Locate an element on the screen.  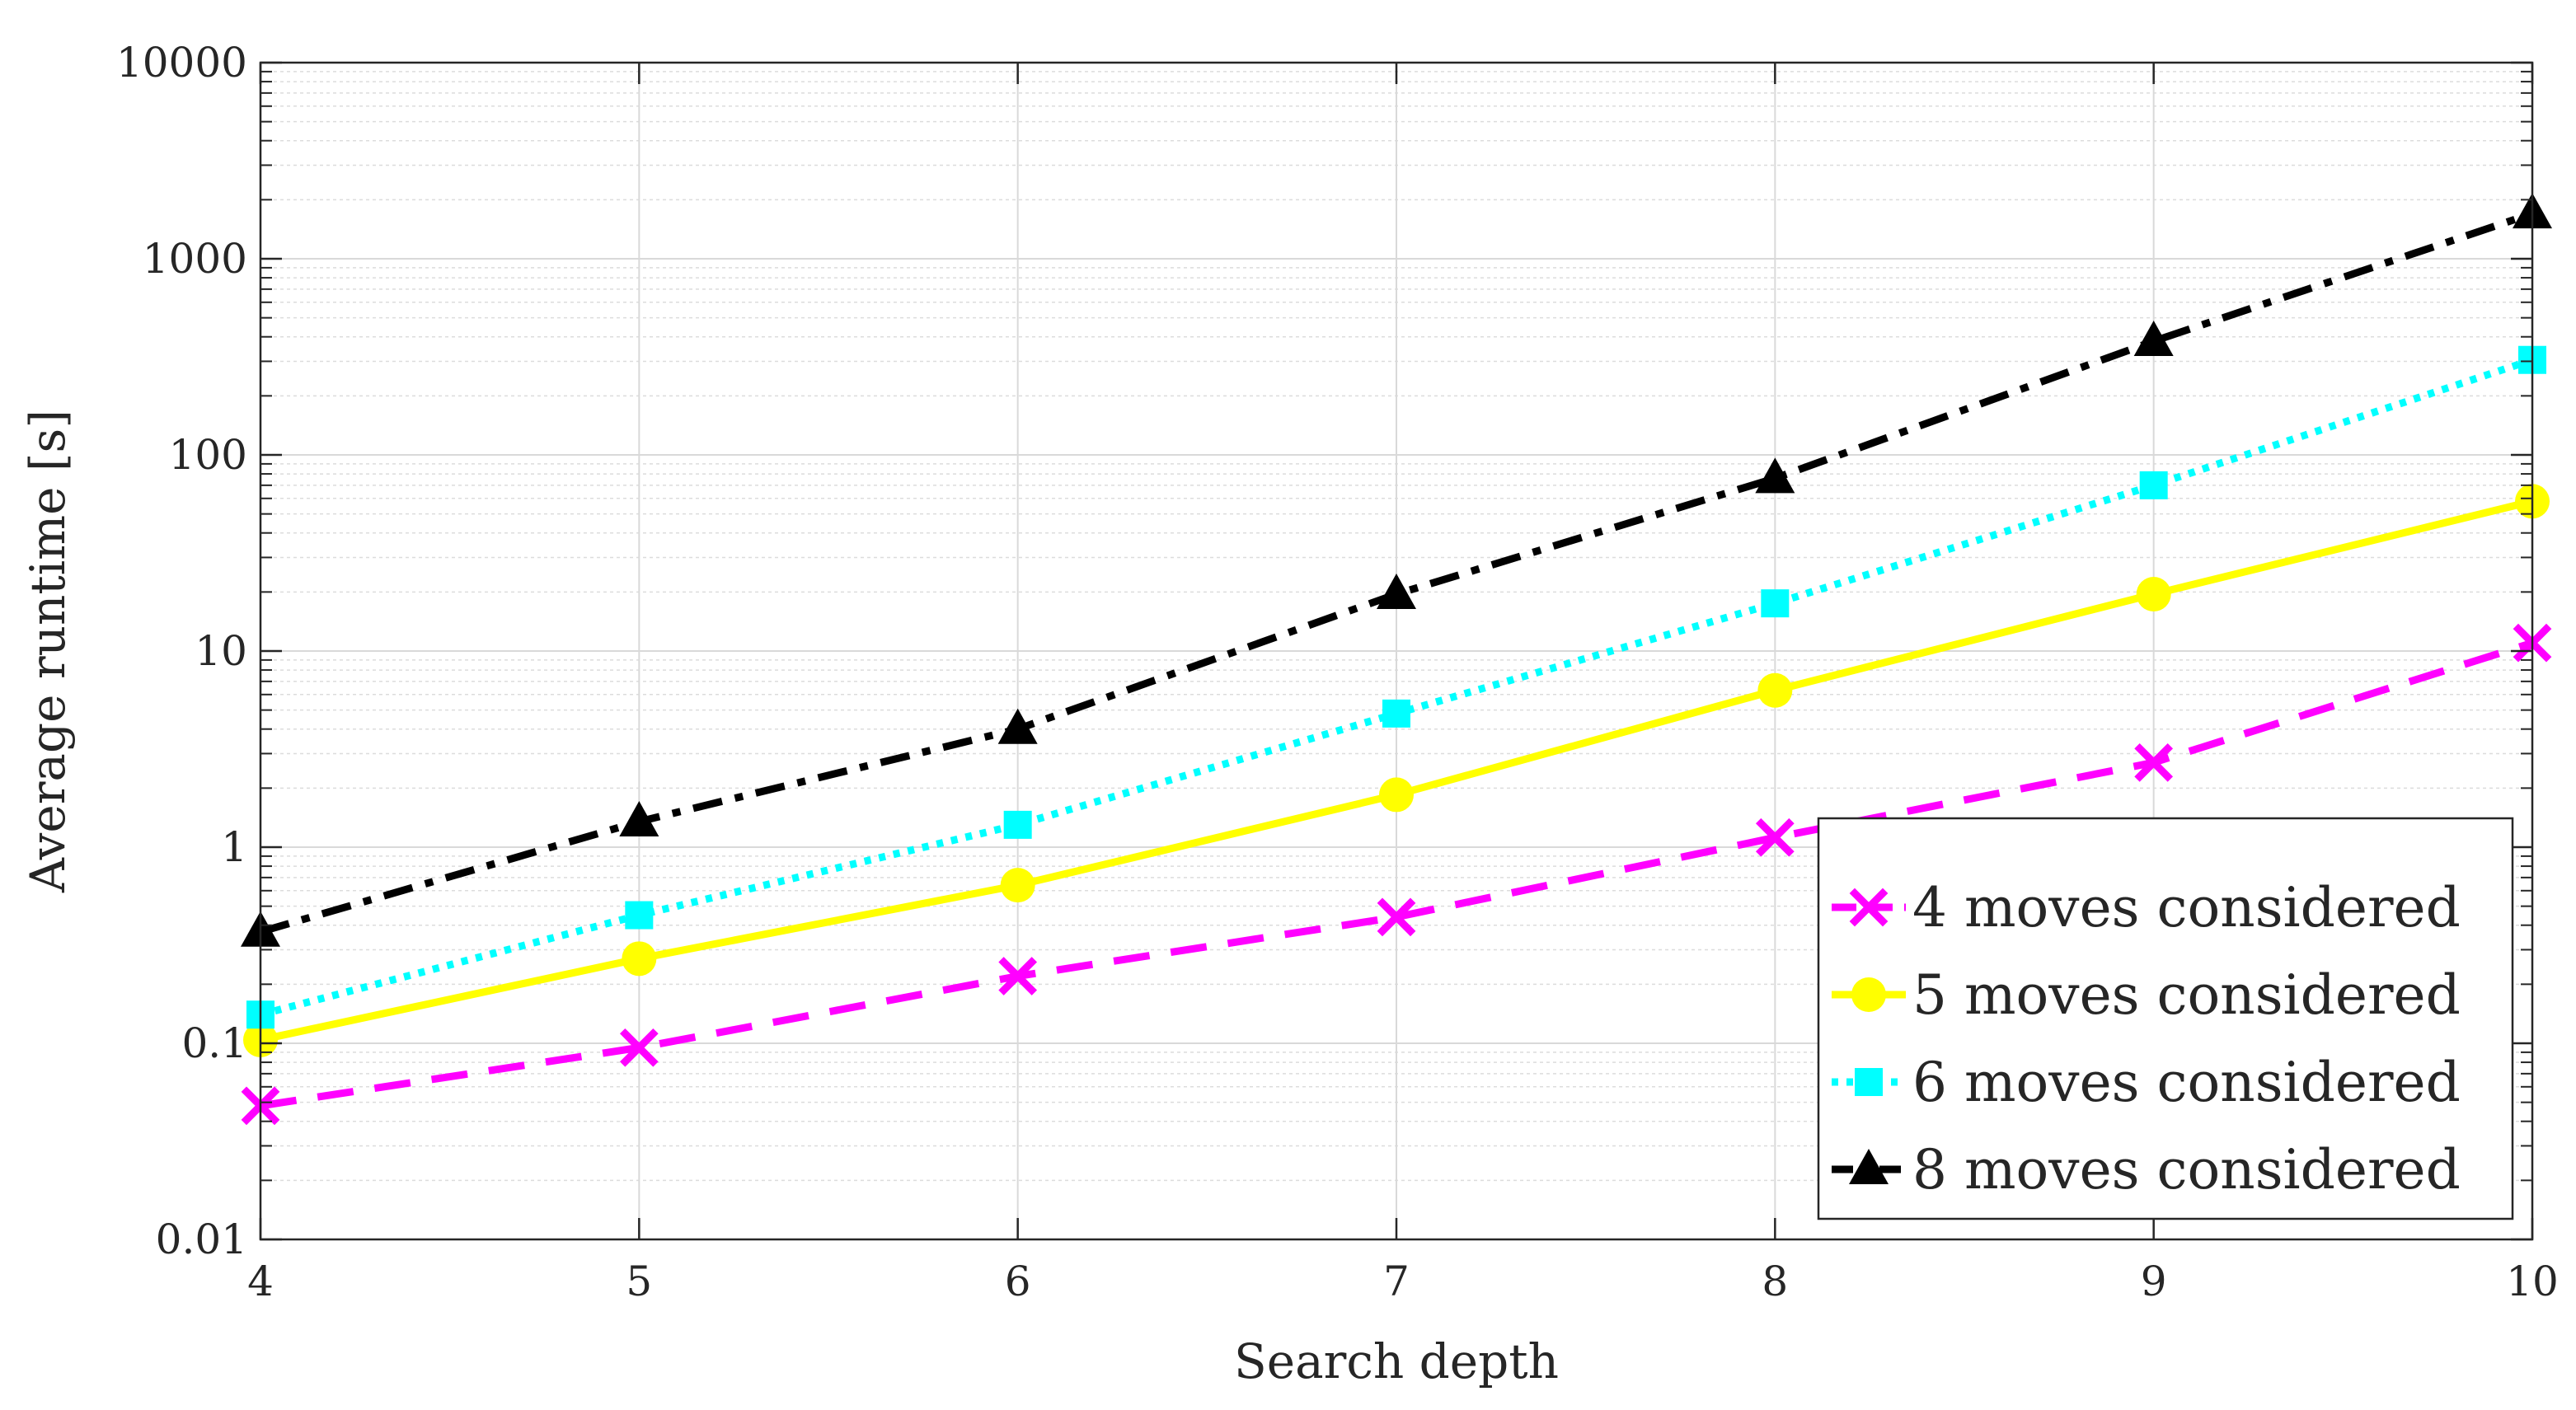
legend-box is located at coordinates (2166, 1018).